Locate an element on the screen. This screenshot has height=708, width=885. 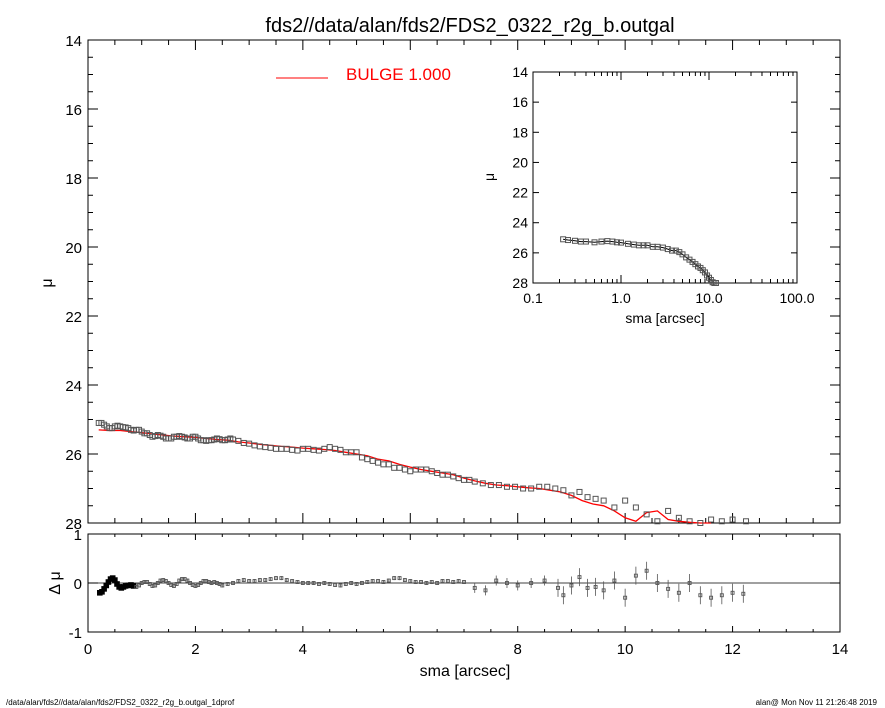
main-y-tick-label: 20 is located at coordinates (73, 248).